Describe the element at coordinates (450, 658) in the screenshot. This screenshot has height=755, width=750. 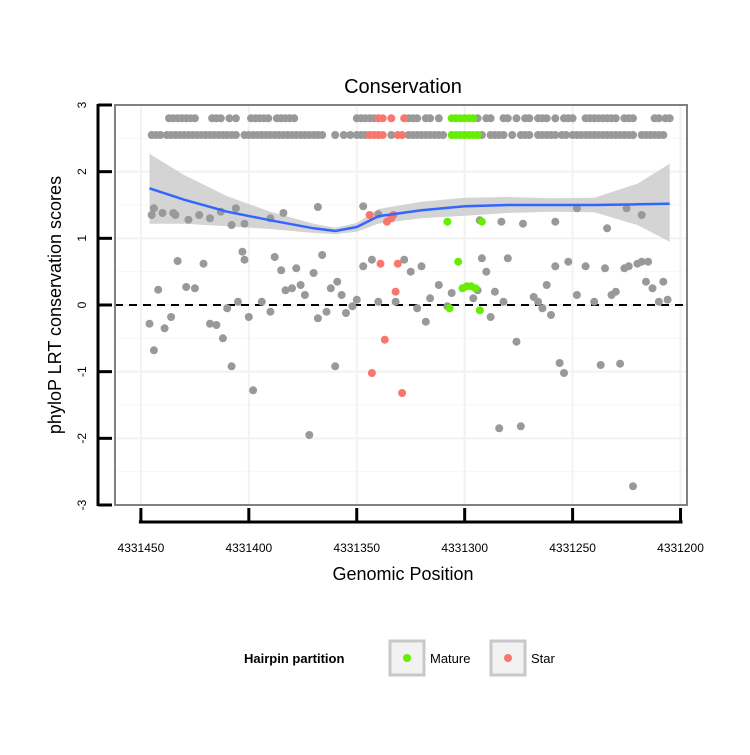
I see `legend-label: Mature` at that location.